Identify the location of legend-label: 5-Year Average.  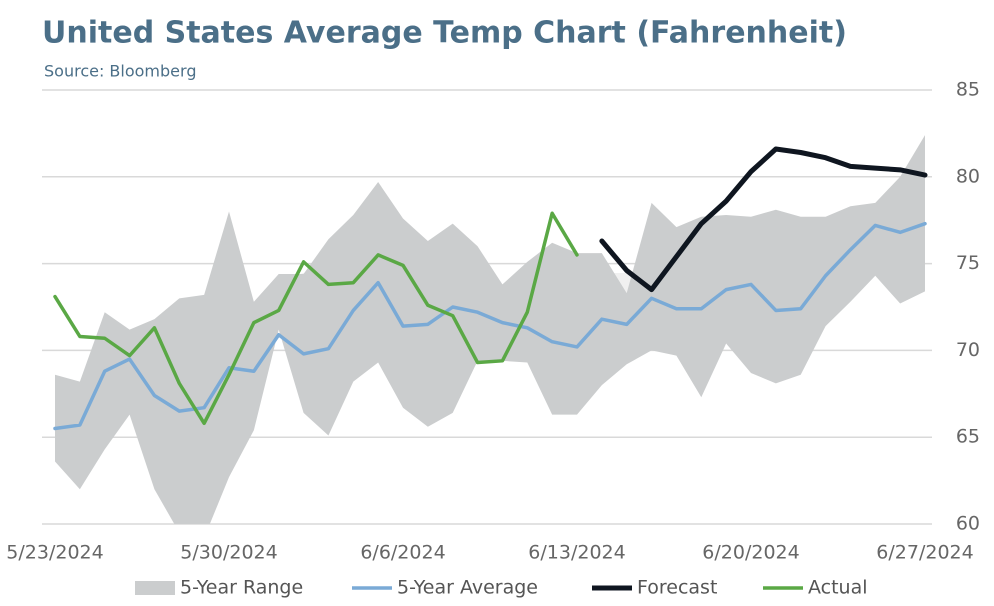
(467, 588).